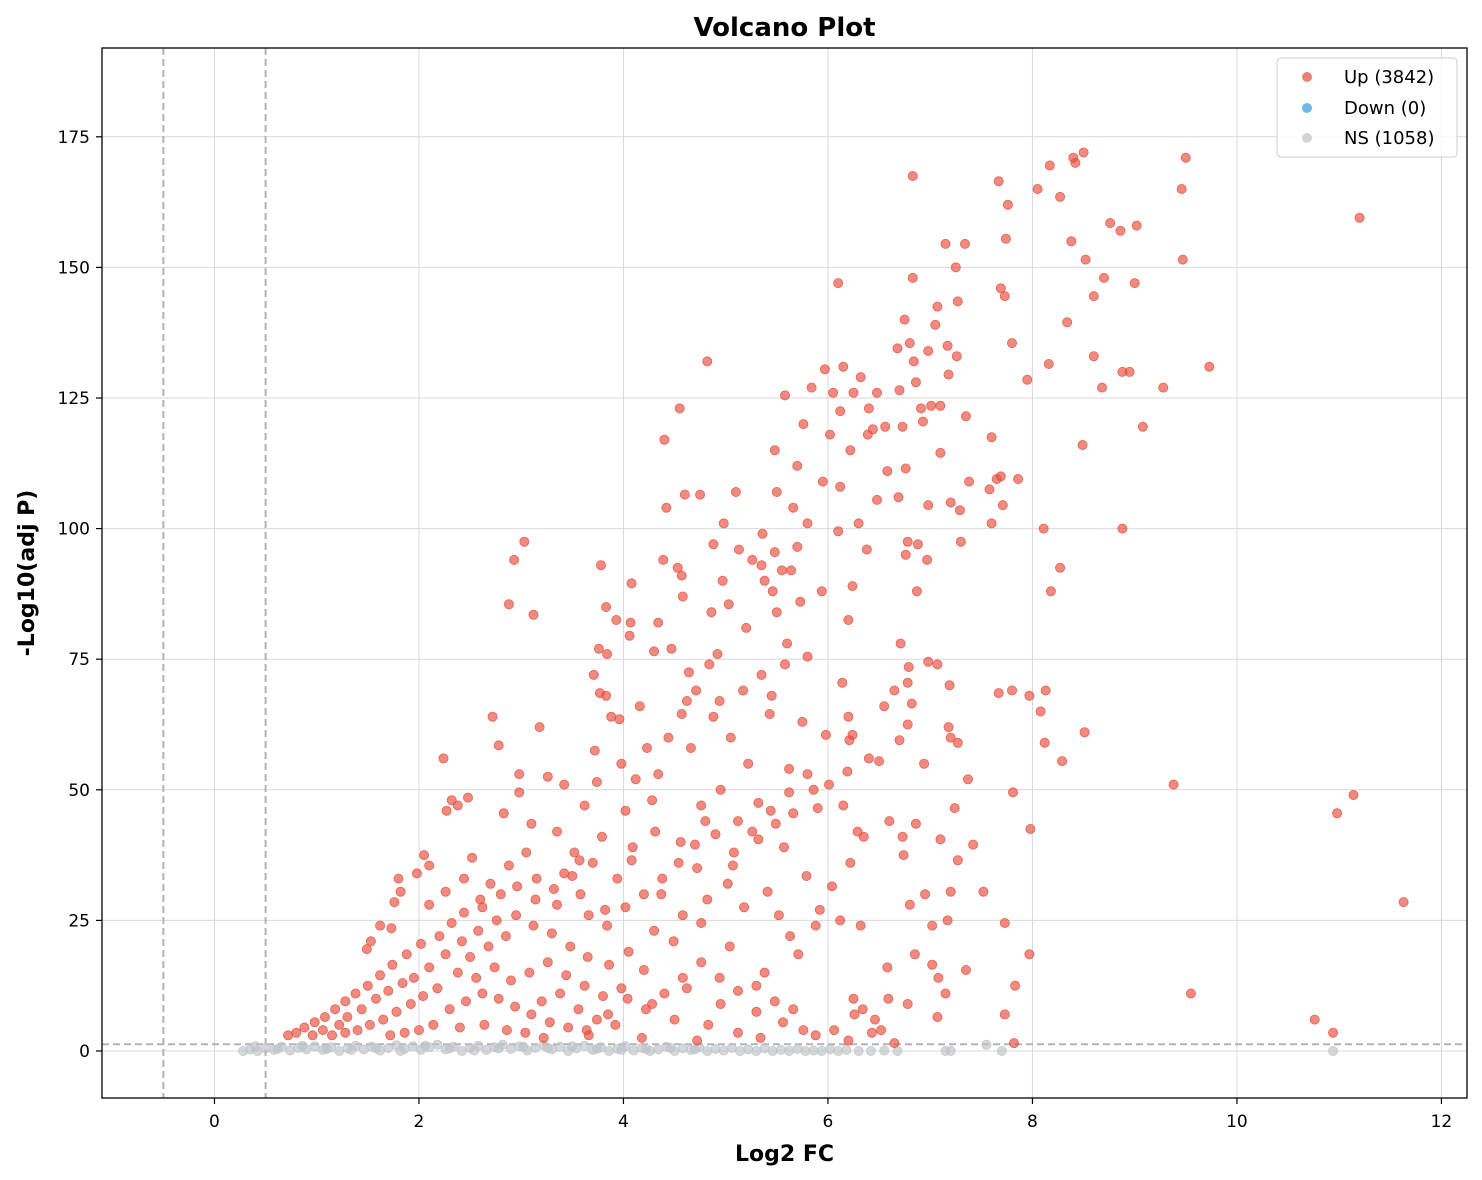  Describe the element at coordinates (1237, 1122) in the screenshot. I see `x-tick-label: 10` at that location.